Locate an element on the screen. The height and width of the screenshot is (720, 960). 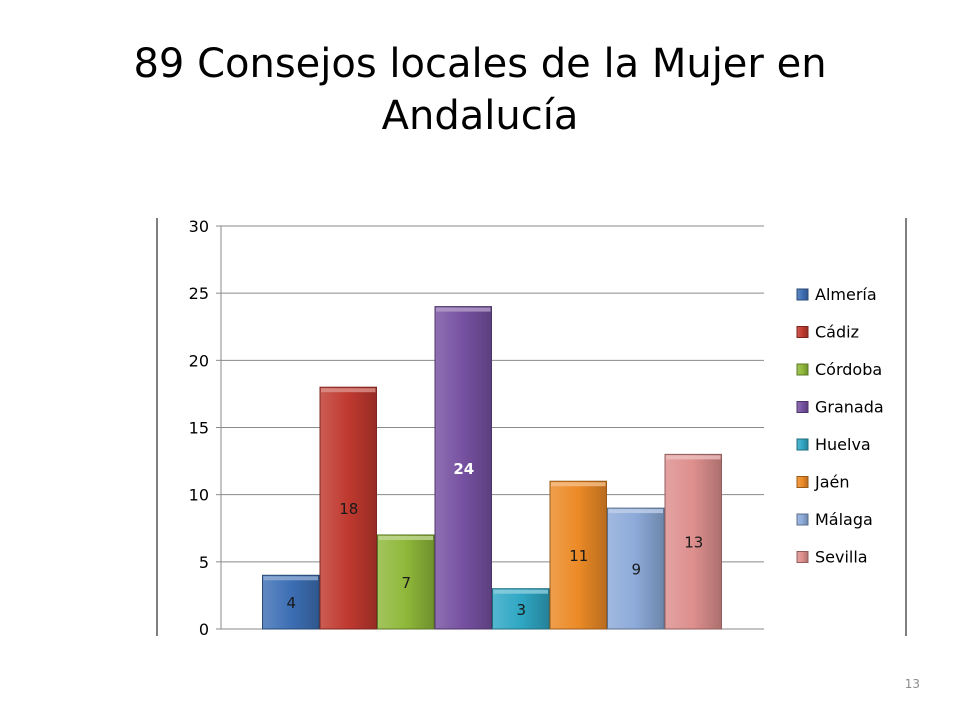
legend-label: Almería is located at coordinates (846, 294).